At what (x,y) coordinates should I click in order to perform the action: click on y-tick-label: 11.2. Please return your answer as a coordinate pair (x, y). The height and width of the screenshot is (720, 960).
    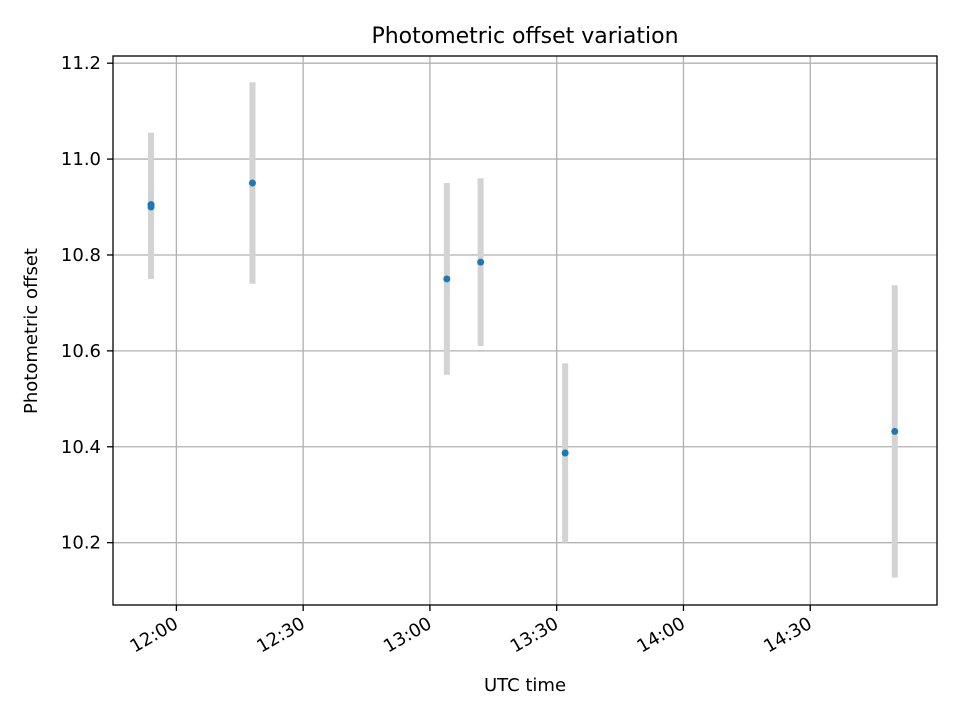
    Looking at the image, I should click on (81, 63).